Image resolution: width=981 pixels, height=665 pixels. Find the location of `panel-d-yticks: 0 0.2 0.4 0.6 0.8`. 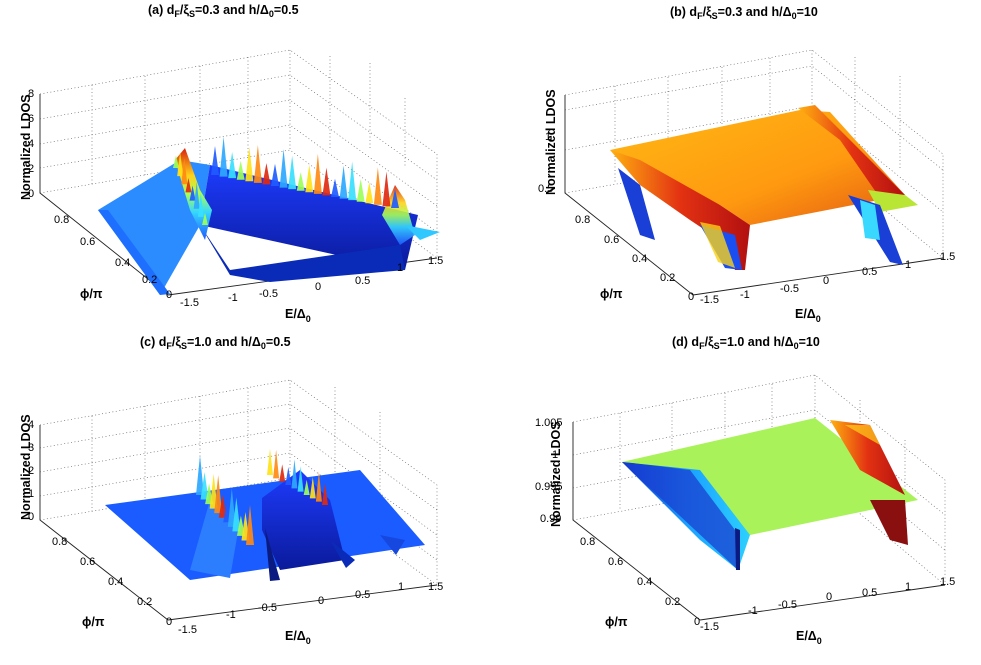

panel-d-yticks: 0 0.2 0.4 0.6 0.8 is located at coordinates (640, 582).